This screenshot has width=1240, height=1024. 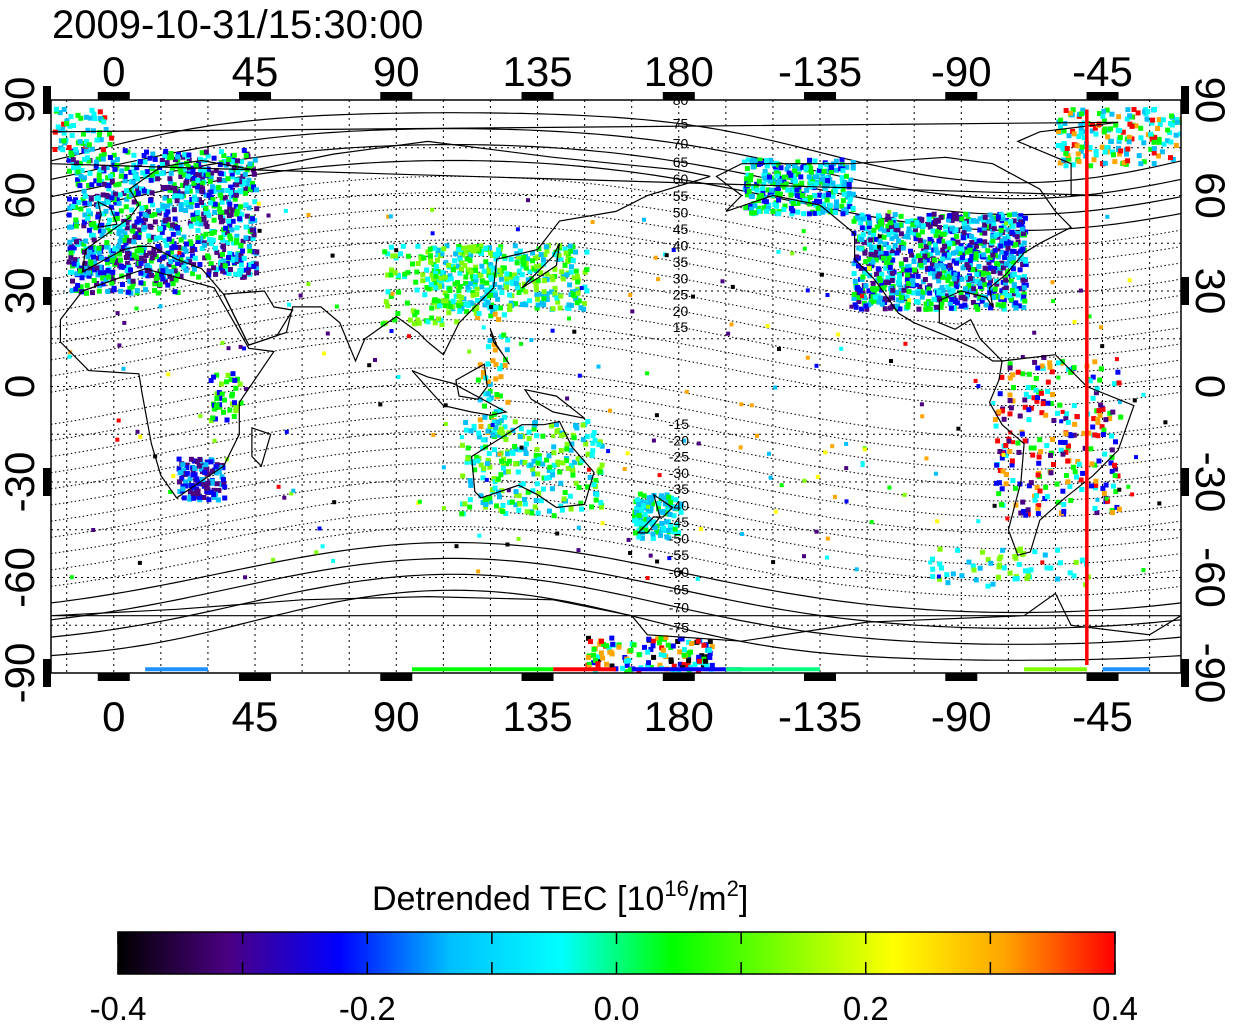 What do you see at coordinates (1210, 673) in the screenshot?
I see `lat-label-right: -90` at bounding box center [1210, 673].